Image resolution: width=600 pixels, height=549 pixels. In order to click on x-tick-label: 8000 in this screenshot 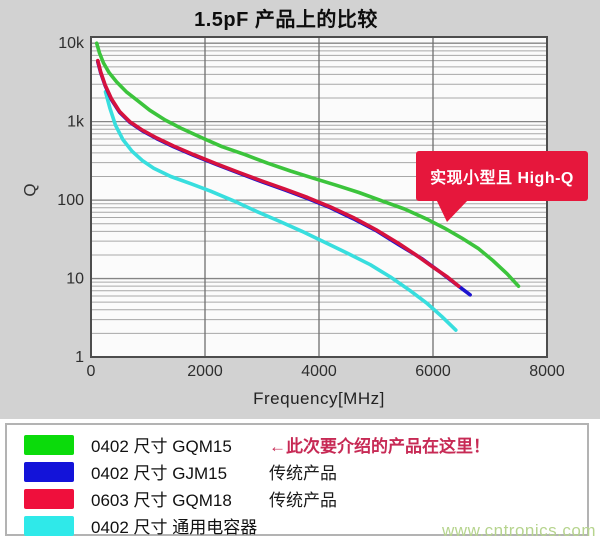, I will do `click(547, 371)`.